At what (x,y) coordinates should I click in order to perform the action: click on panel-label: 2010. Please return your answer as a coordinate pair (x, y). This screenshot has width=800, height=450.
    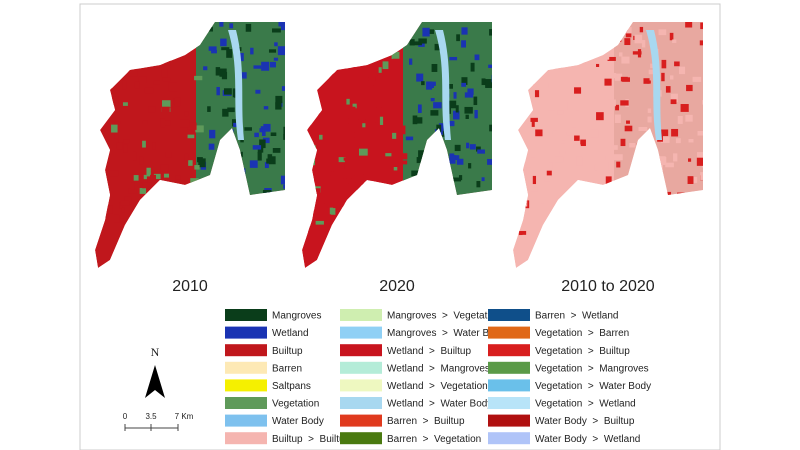
    Looking at the image, I should click on (190, 286).